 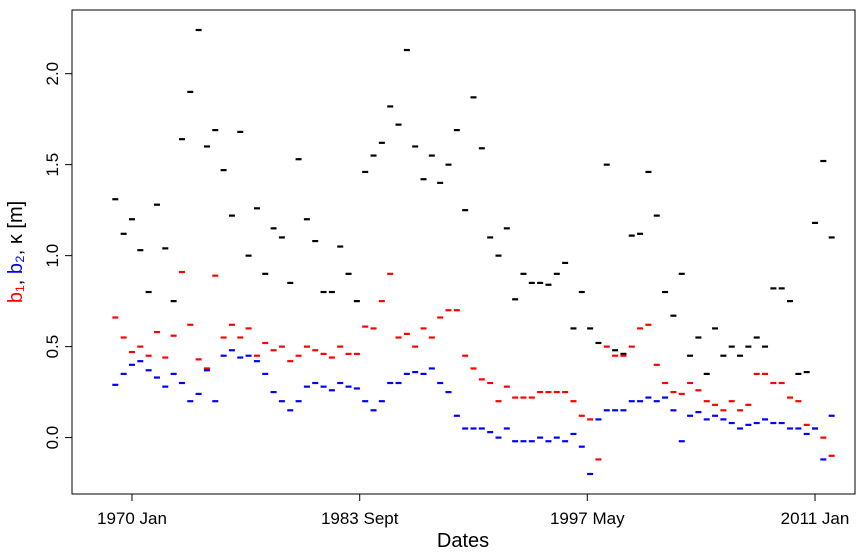 What do you see at coordinates (463, 541) in the screenshot?
I see `x-axis-label: Dates` at bounding box center [463, 541].